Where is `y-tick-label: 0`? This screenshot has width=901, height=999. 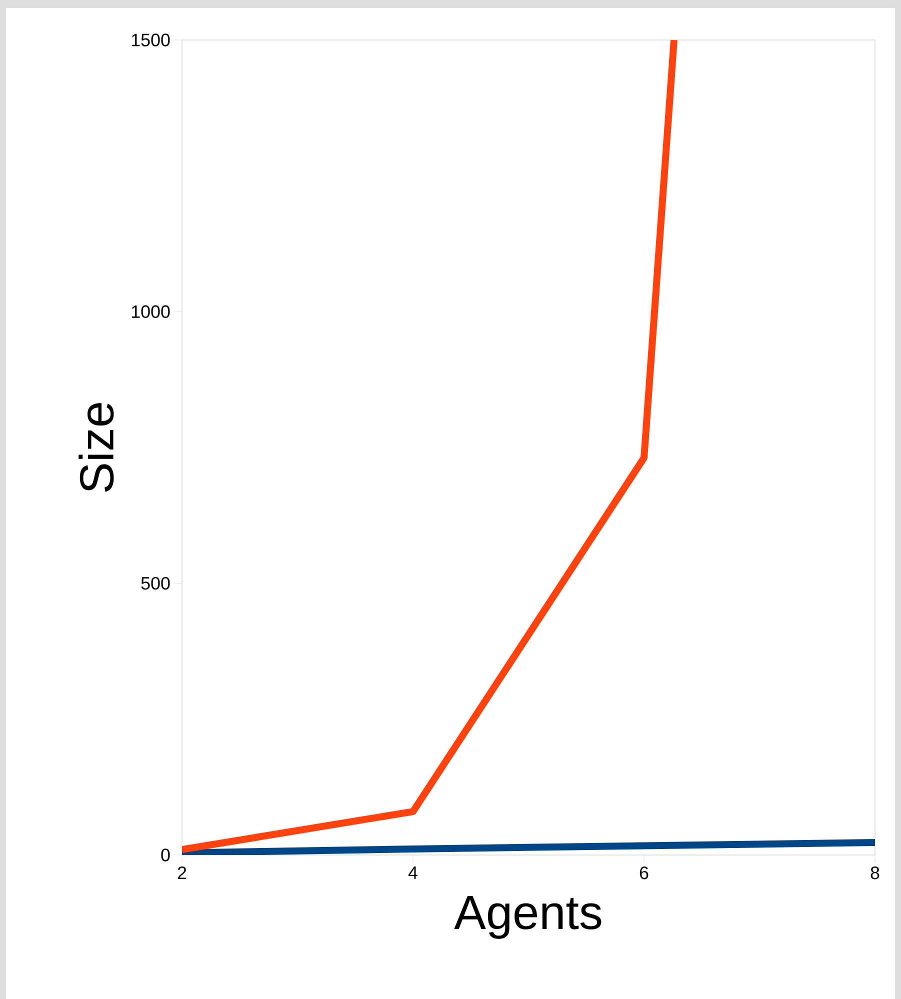
y-tick-label: 0 is located at coordinates (165, 855).